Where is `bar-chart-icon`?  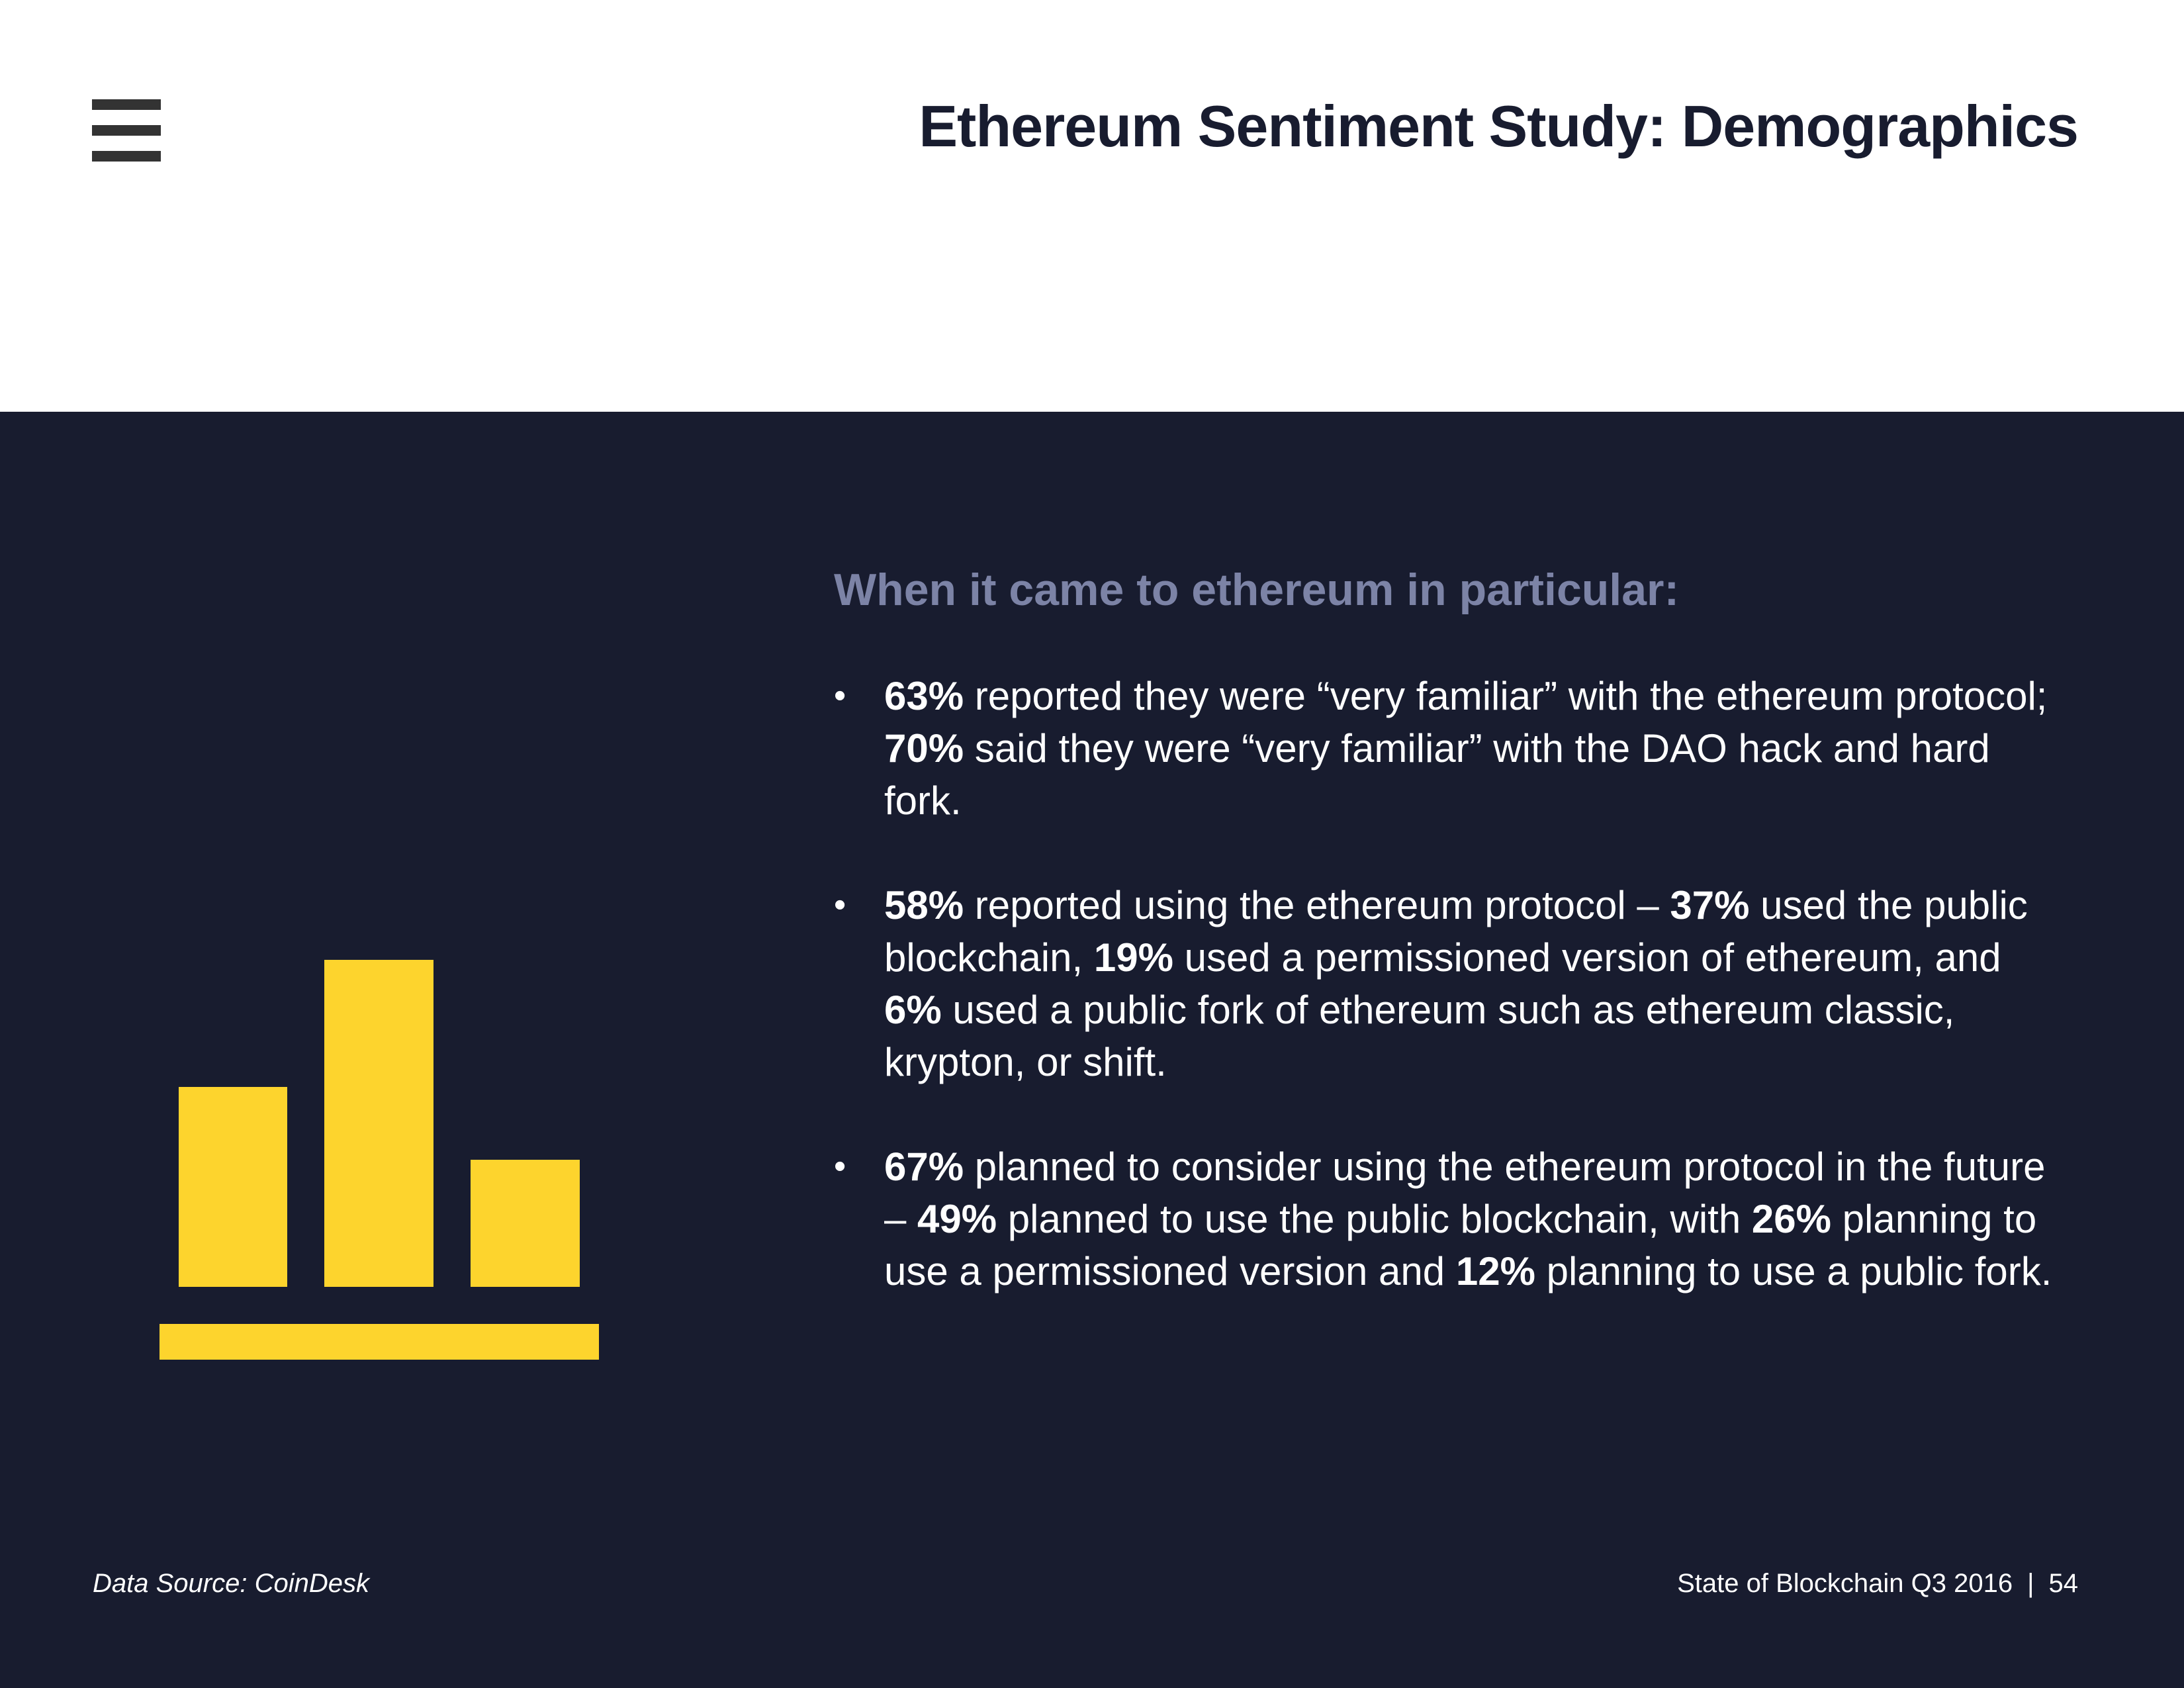
bar-chart-icon is located at coordinates (379, 1160).